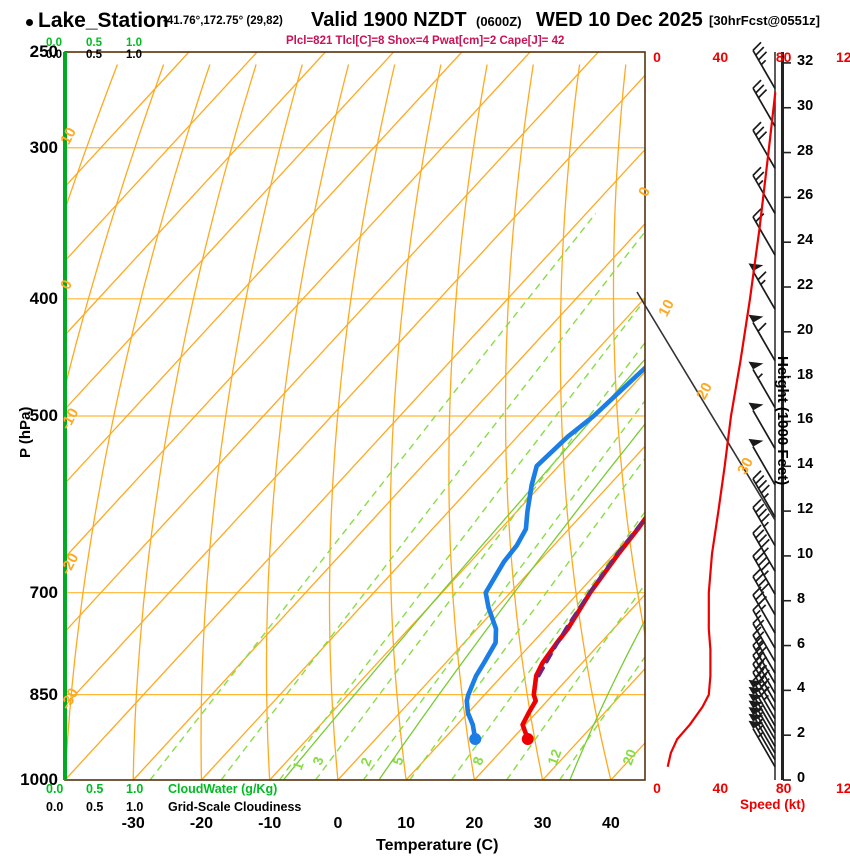  Describe the element at coordinates (43, 694) in the screenshot. I see `pressure-tick-label: 850` at that location.